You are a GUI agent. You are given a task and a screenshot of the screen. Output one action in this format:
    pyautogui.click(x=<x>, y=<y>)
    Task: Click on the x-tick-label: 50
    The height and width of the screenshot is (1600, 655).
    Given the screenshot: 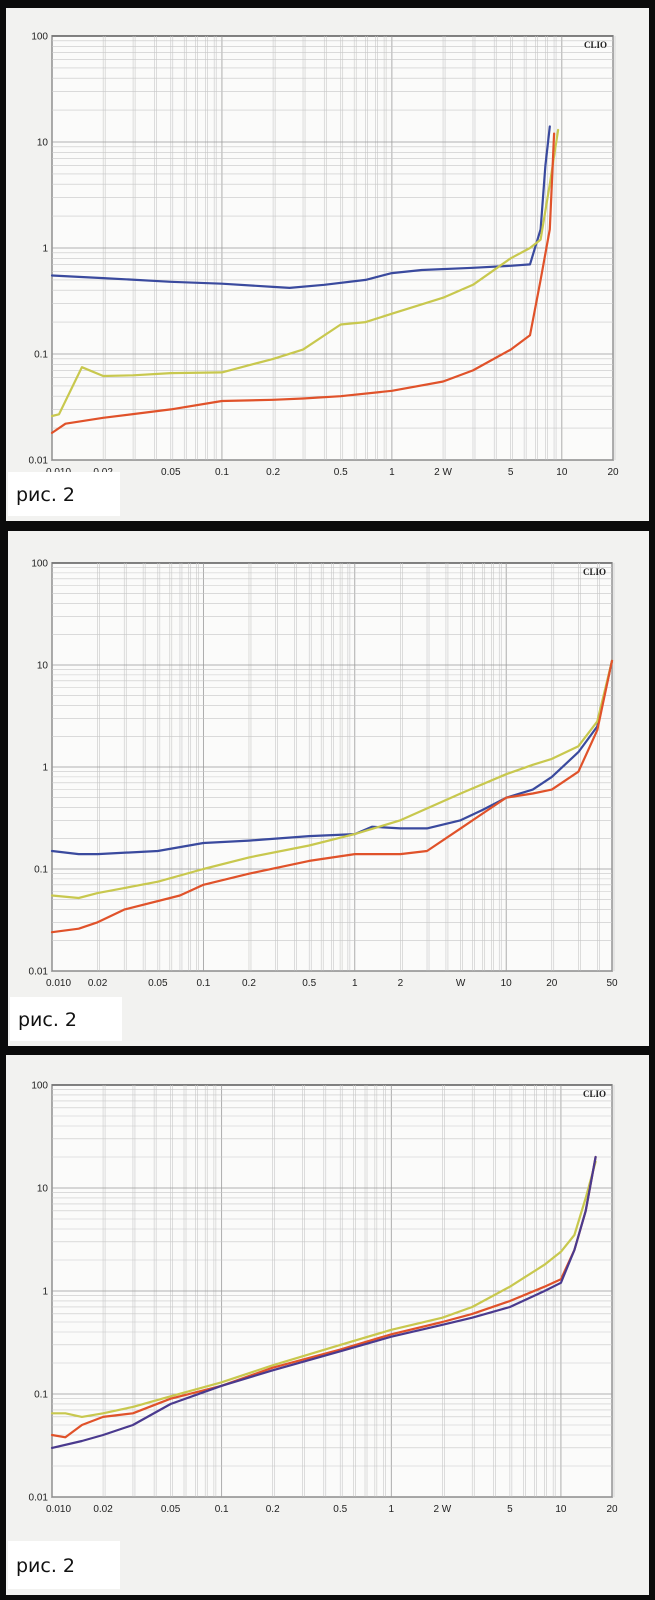 What is the action you would take?
    pyautogui.click(x=612, y=983)
    